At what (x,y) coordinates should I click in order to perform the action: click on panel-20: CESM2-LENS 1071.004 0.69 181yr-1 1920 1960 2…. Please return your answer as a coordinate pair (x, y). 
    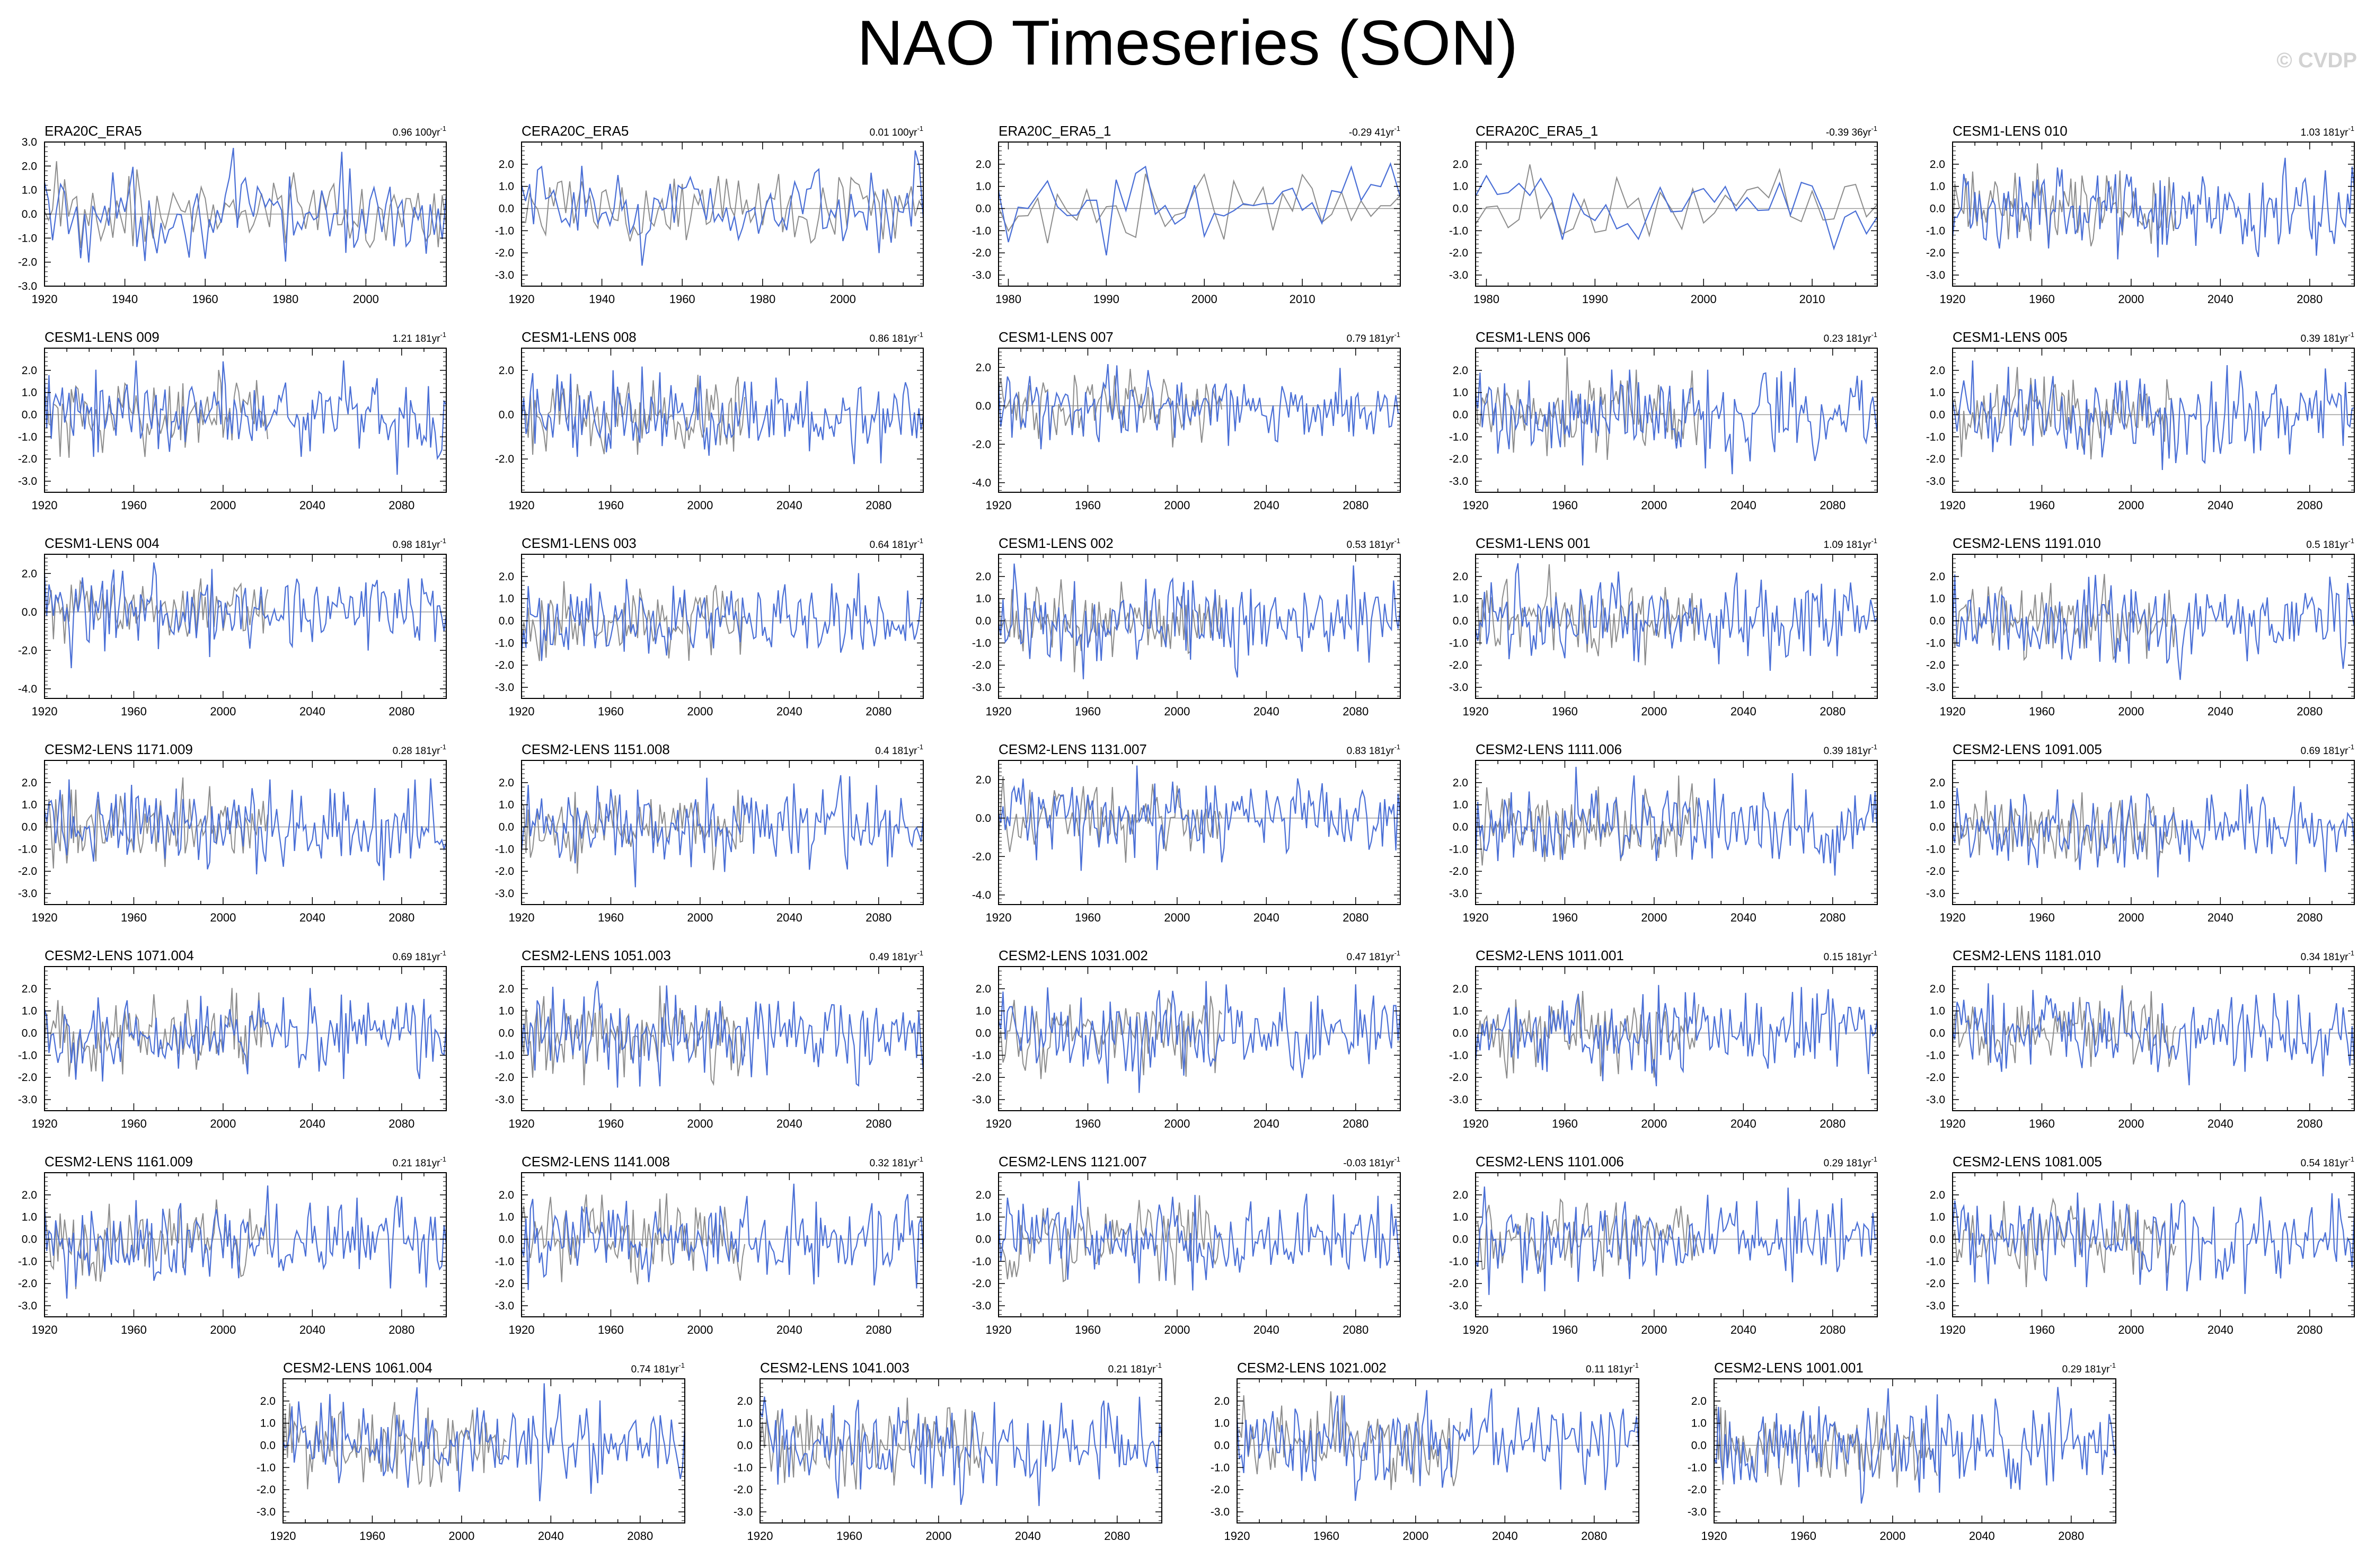
    Looking at the image, I should click on (232, 1038).